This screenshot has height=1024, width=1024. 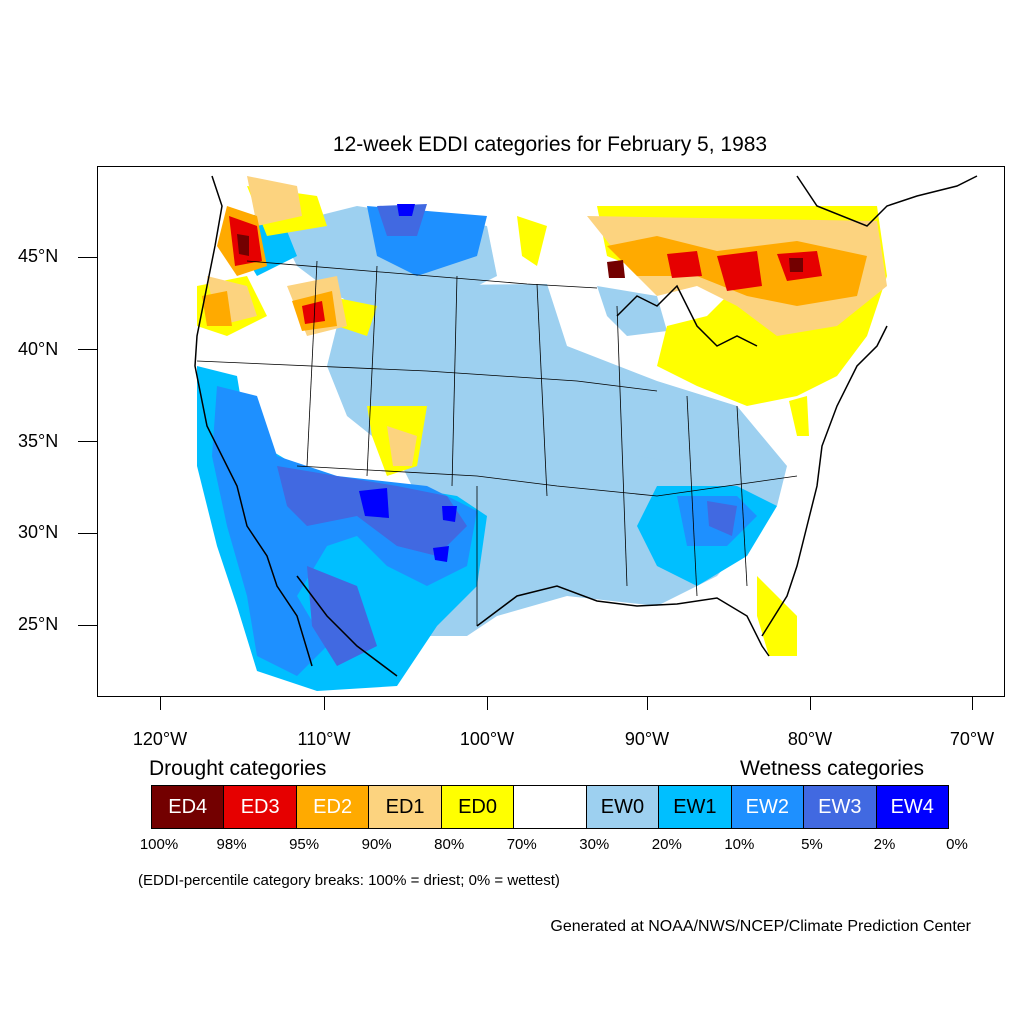 What do you see at coordinates (238, 768) in the screenshot?
I see `drought-categories-heading: Drought categories` at bounding box center [238, 768].